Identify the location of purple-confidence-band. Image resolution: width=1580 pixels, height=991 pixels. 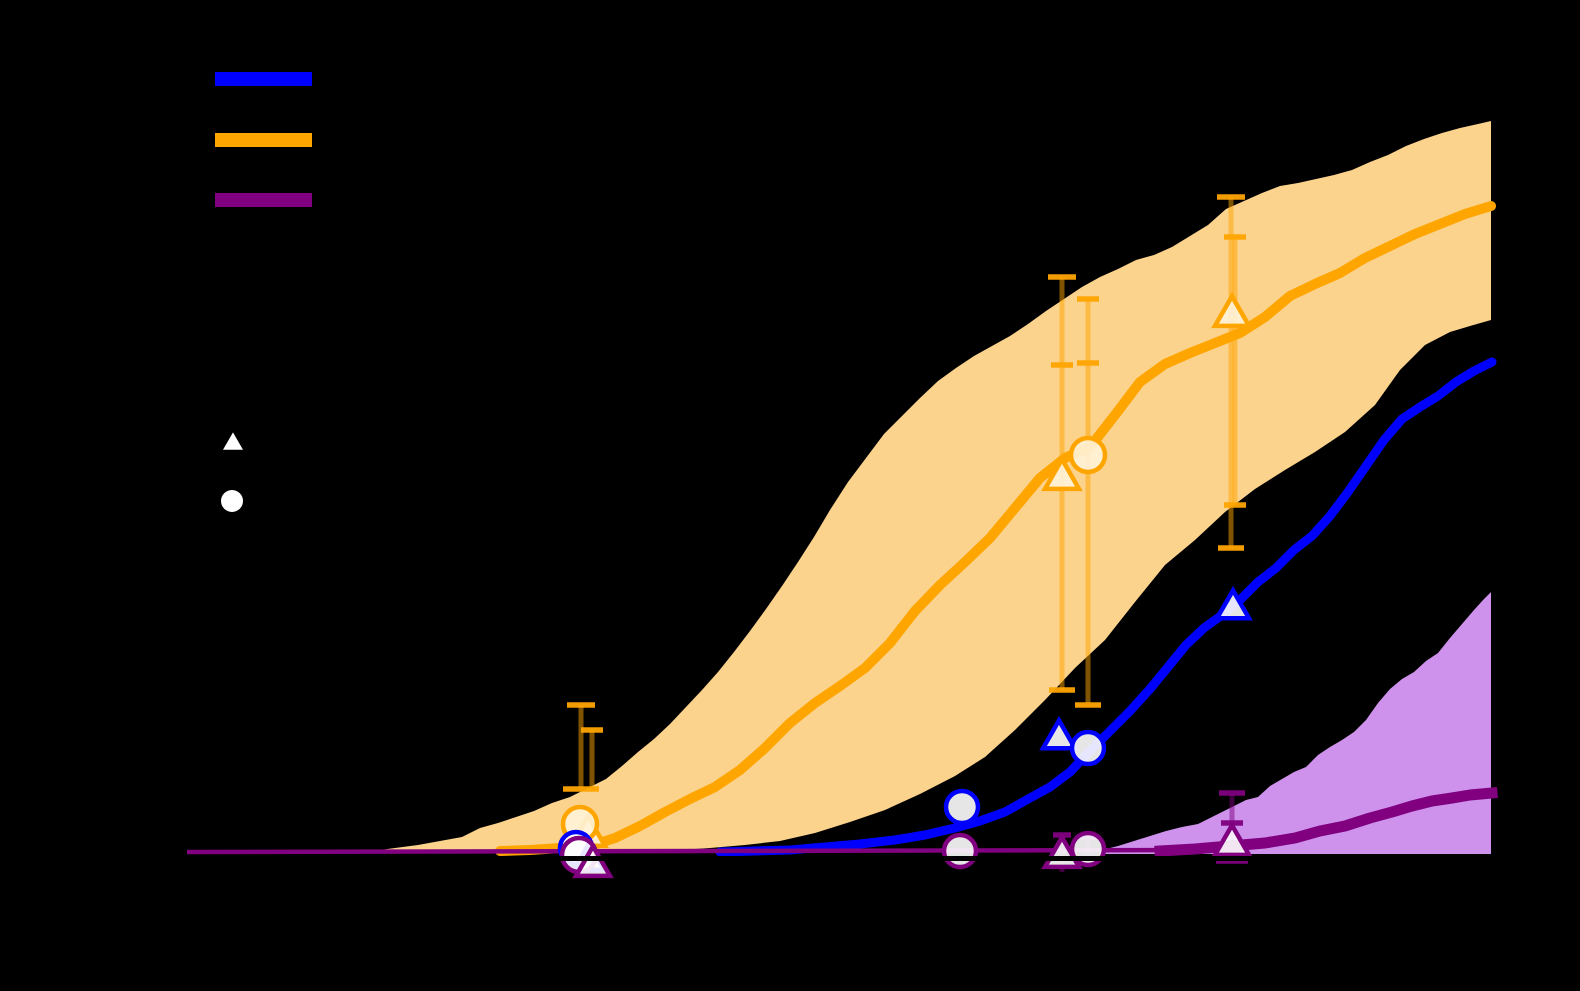
(1296, 723).